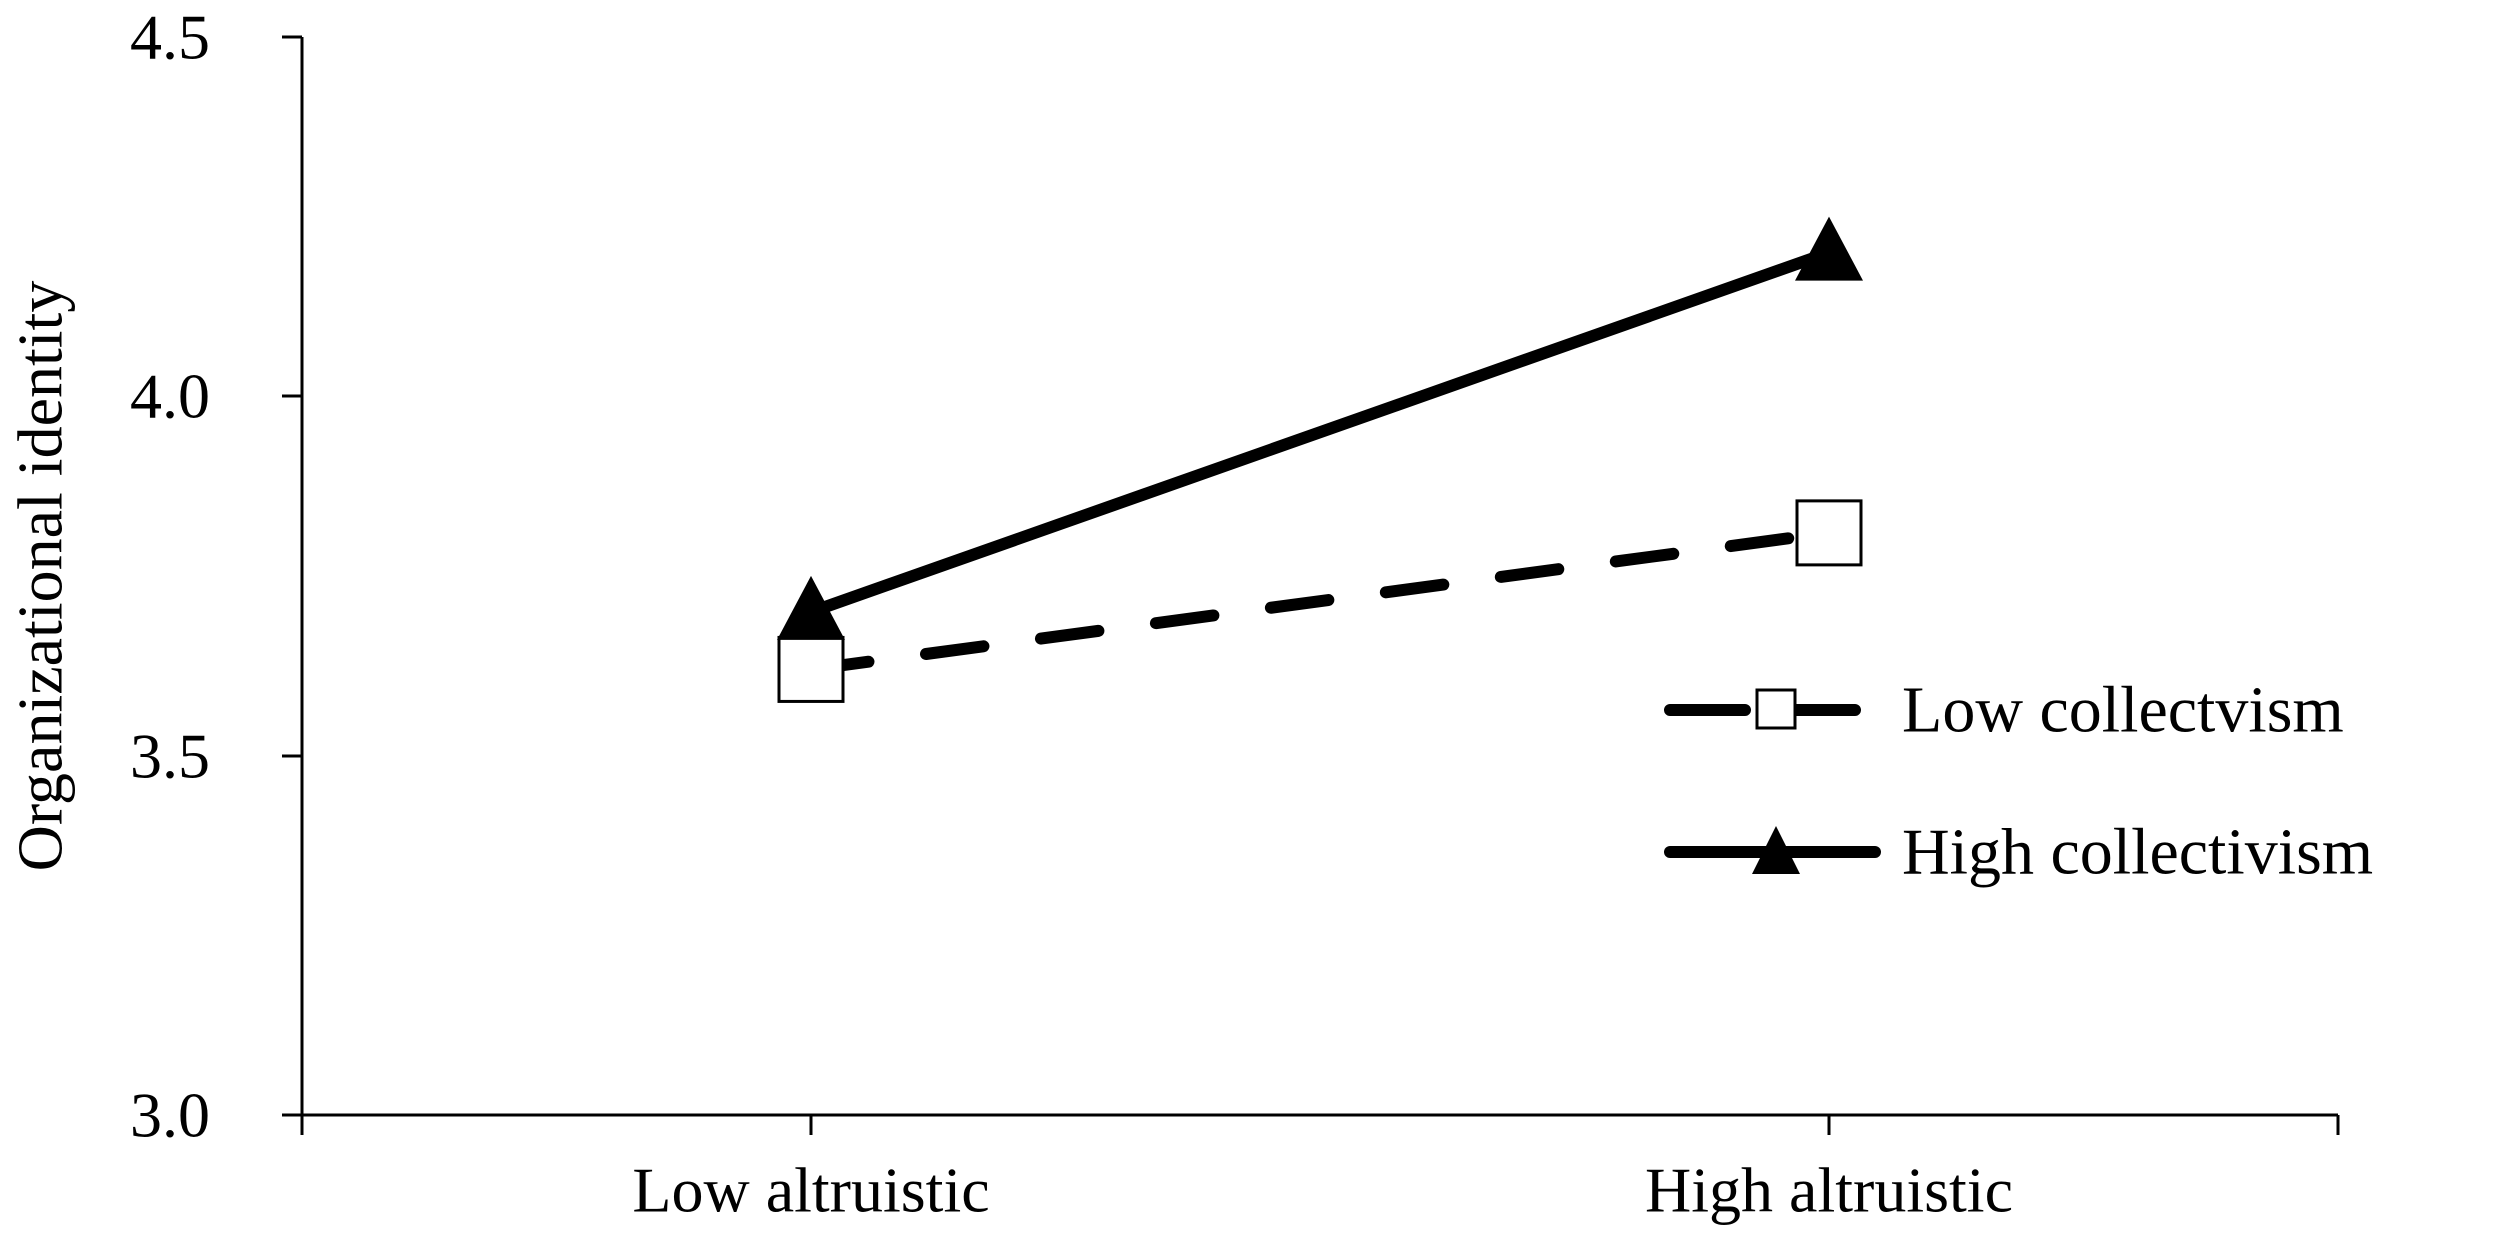 This screenshot has width=2503, height=1235. I want to click on legend-item-high-collectivism: High collectivism, so click(2018, 852).